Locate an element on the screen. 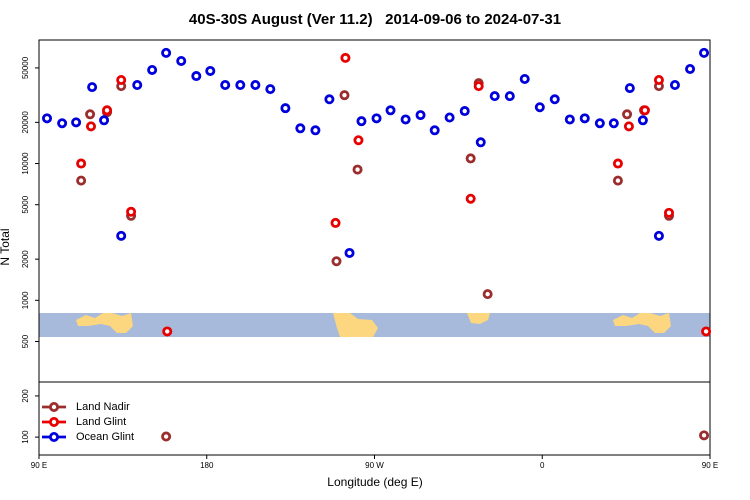 The image size is (750, 500). y-tick-label: 500 is located at coordinates (25, 341).